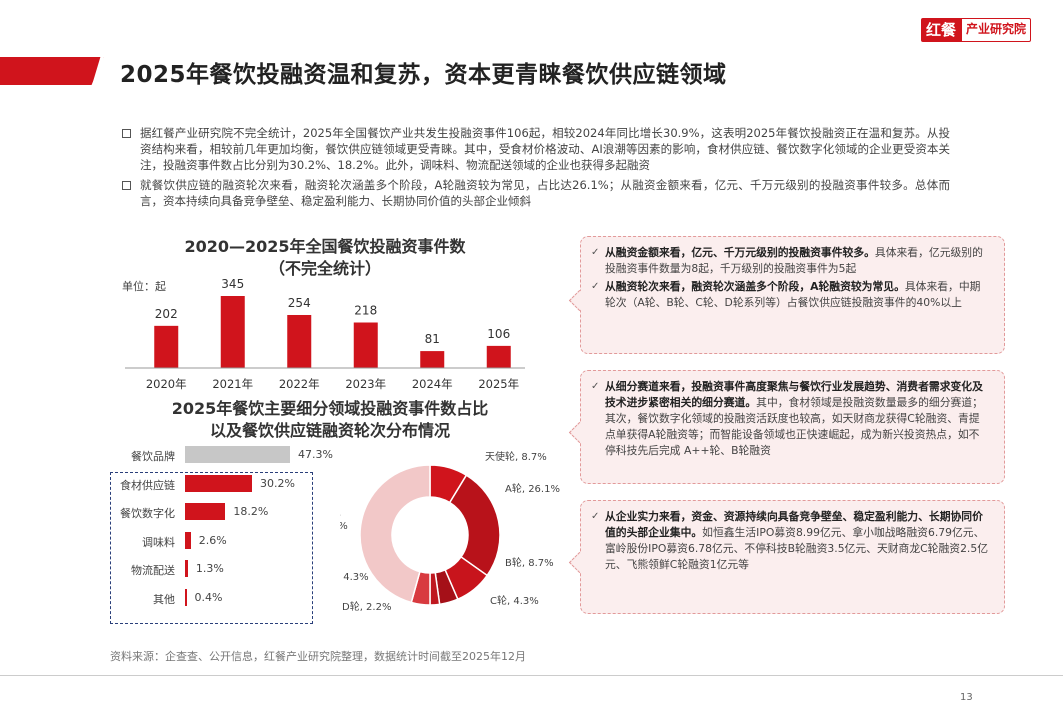 The image size is (1063, 709). What do you see at coordinates (153, 456) in the screenshot?
I see `segment-label: 餐饮品牌` at bounding box center [153, 456].